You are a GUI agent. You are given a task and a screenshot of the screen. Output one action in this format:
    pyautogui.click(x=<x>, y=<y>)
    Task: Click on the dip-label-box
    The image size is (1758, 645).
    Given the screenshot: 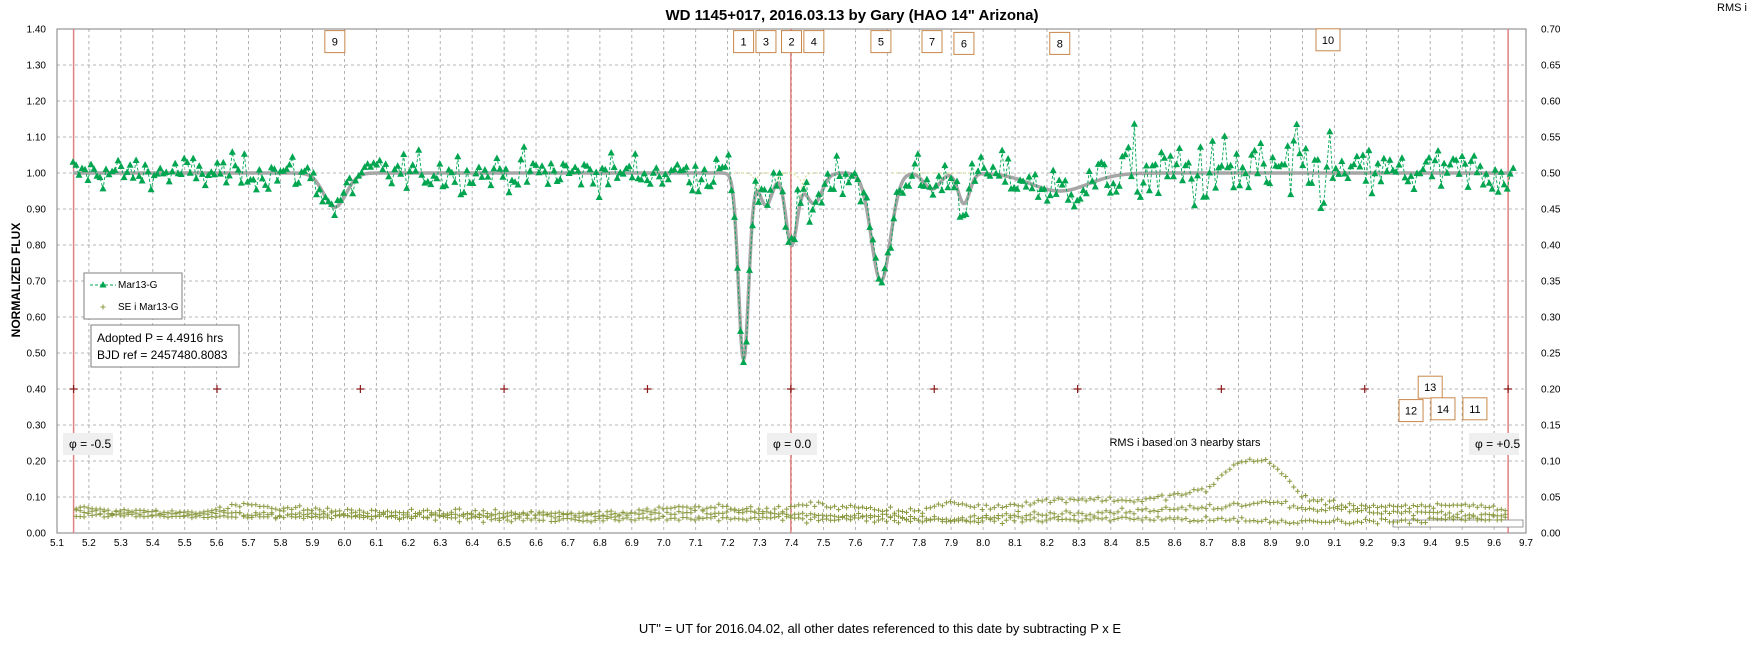 What is the action you would take?
    pyautogui.click(x=1411, y=411)
    